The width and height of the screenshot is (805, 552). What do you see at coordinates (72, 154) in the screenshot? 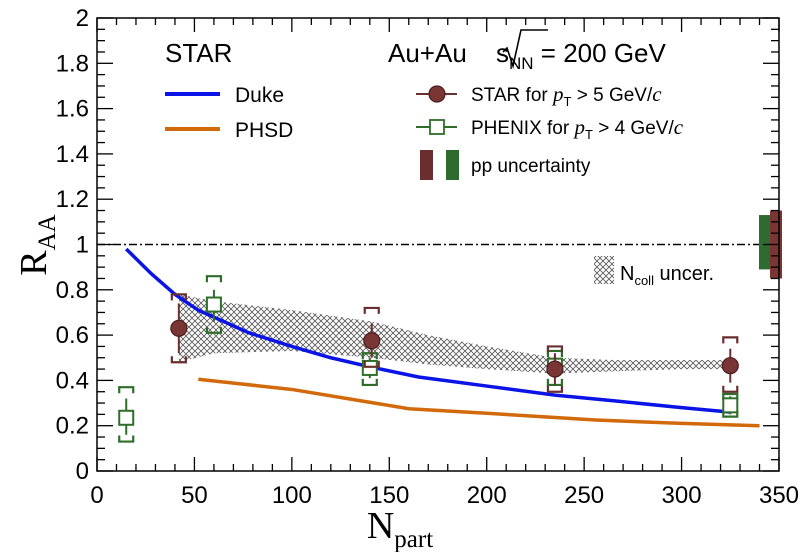
I see `y-tick-label: 1.4` at bounding box center [72, 154].